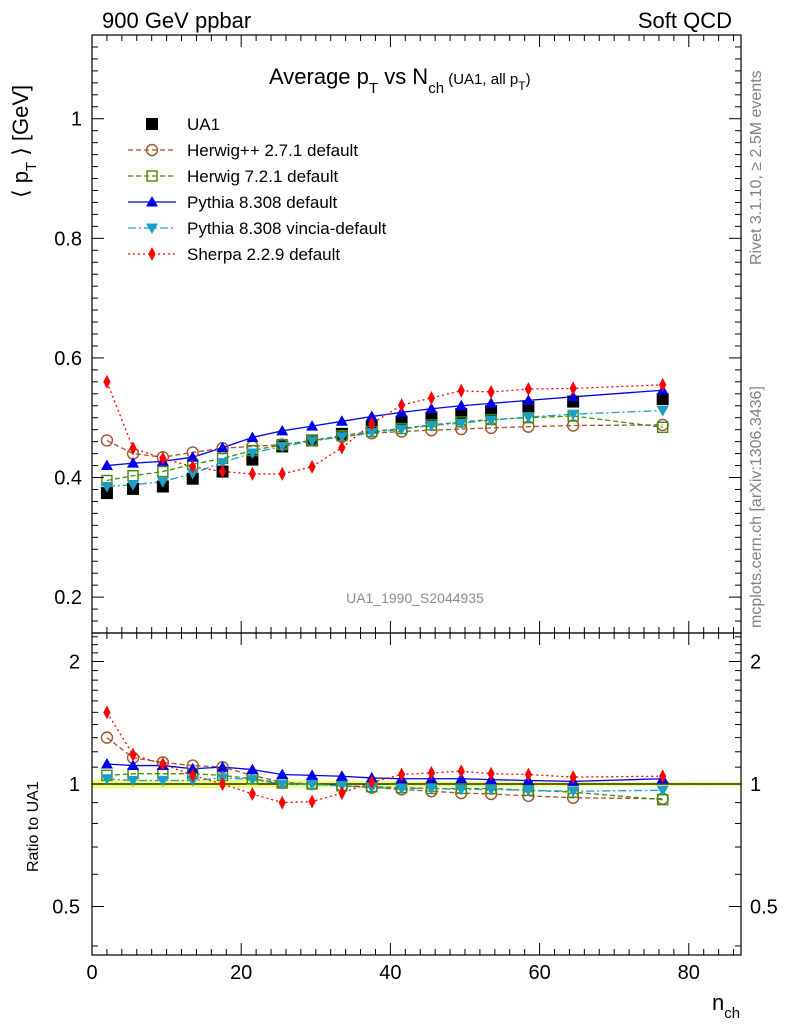  Describe the element at coordinates (539, 973) in the screenshot. I see `x-tick-label-60: 60` at that location.